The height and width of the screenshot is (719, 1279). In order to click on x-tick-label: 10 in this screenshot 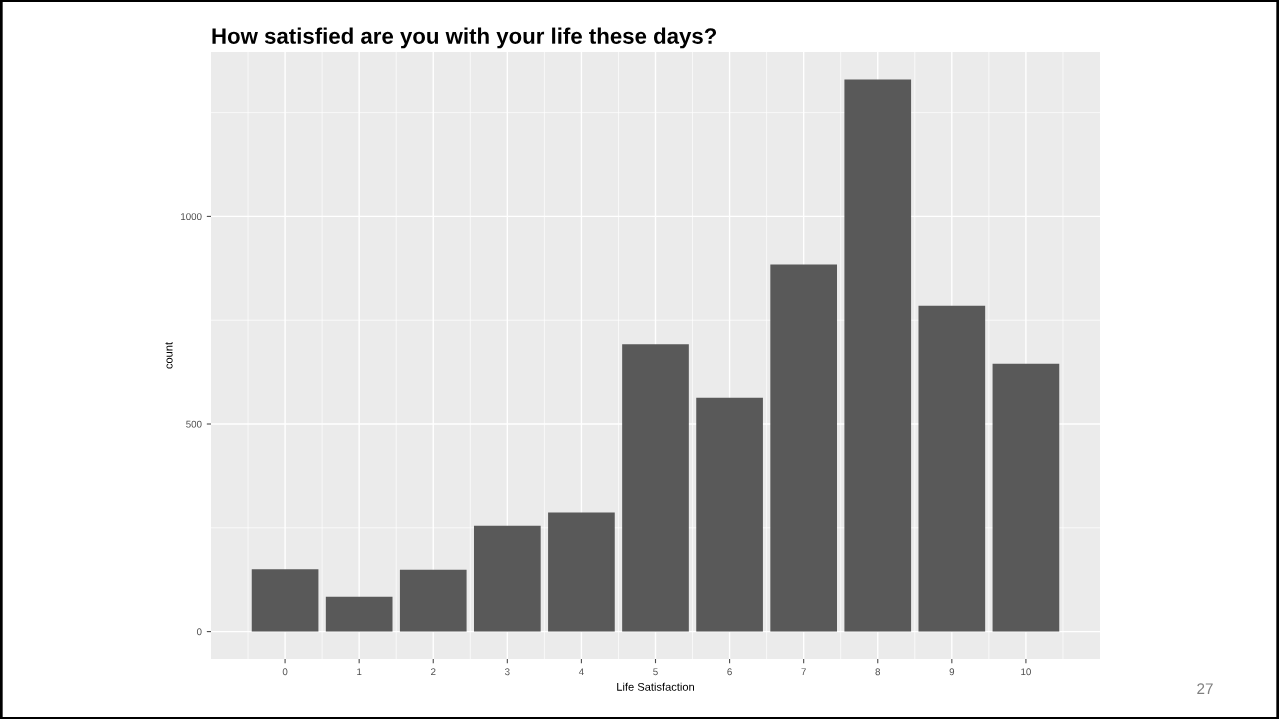, I will do `click(1026, 672)`.